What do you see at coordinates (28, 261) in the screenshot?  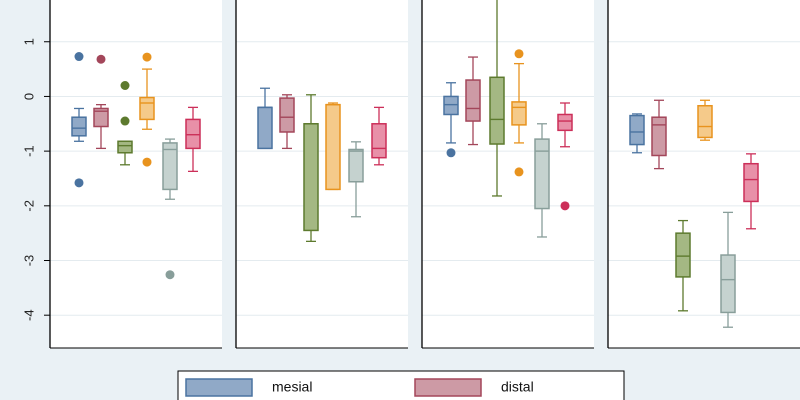 I see `y-tick-label: -3` at bounding box center [28, 261].